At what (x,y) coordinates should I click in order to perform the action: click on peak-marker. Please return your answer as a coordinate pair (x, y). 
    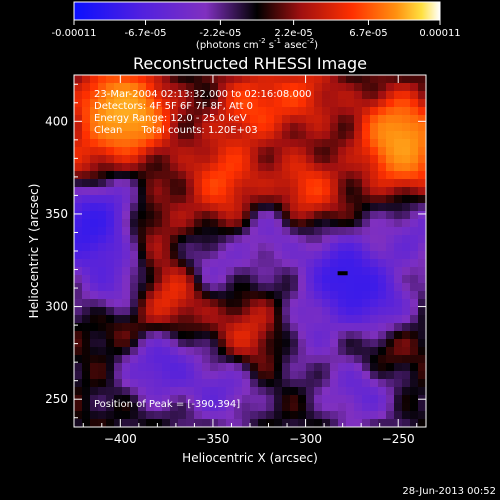
    Looking at the image, I should click on (342, 273).